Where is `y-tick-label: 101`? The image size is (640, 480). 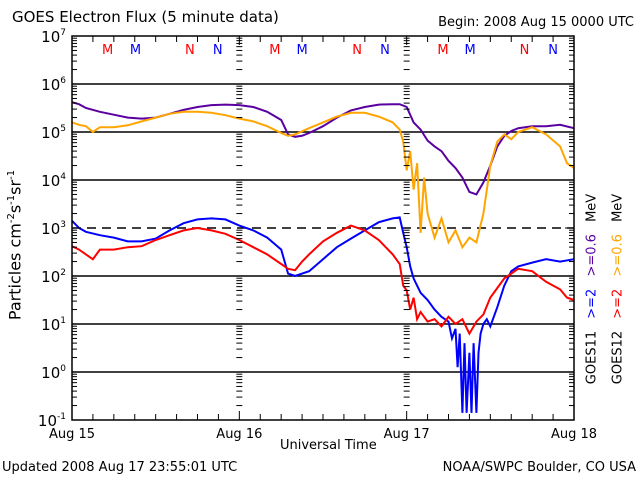
y-tick-label: 101 is located at coordinates (53, 325).